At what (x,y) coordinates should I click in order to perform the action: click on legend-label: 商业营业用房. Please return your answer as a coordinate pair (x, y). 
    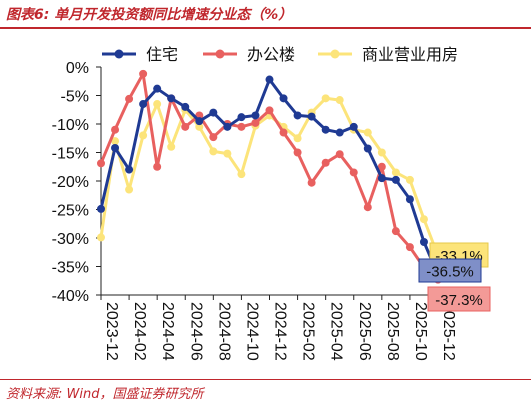
    Looking at the image, I should click on (410, 55).